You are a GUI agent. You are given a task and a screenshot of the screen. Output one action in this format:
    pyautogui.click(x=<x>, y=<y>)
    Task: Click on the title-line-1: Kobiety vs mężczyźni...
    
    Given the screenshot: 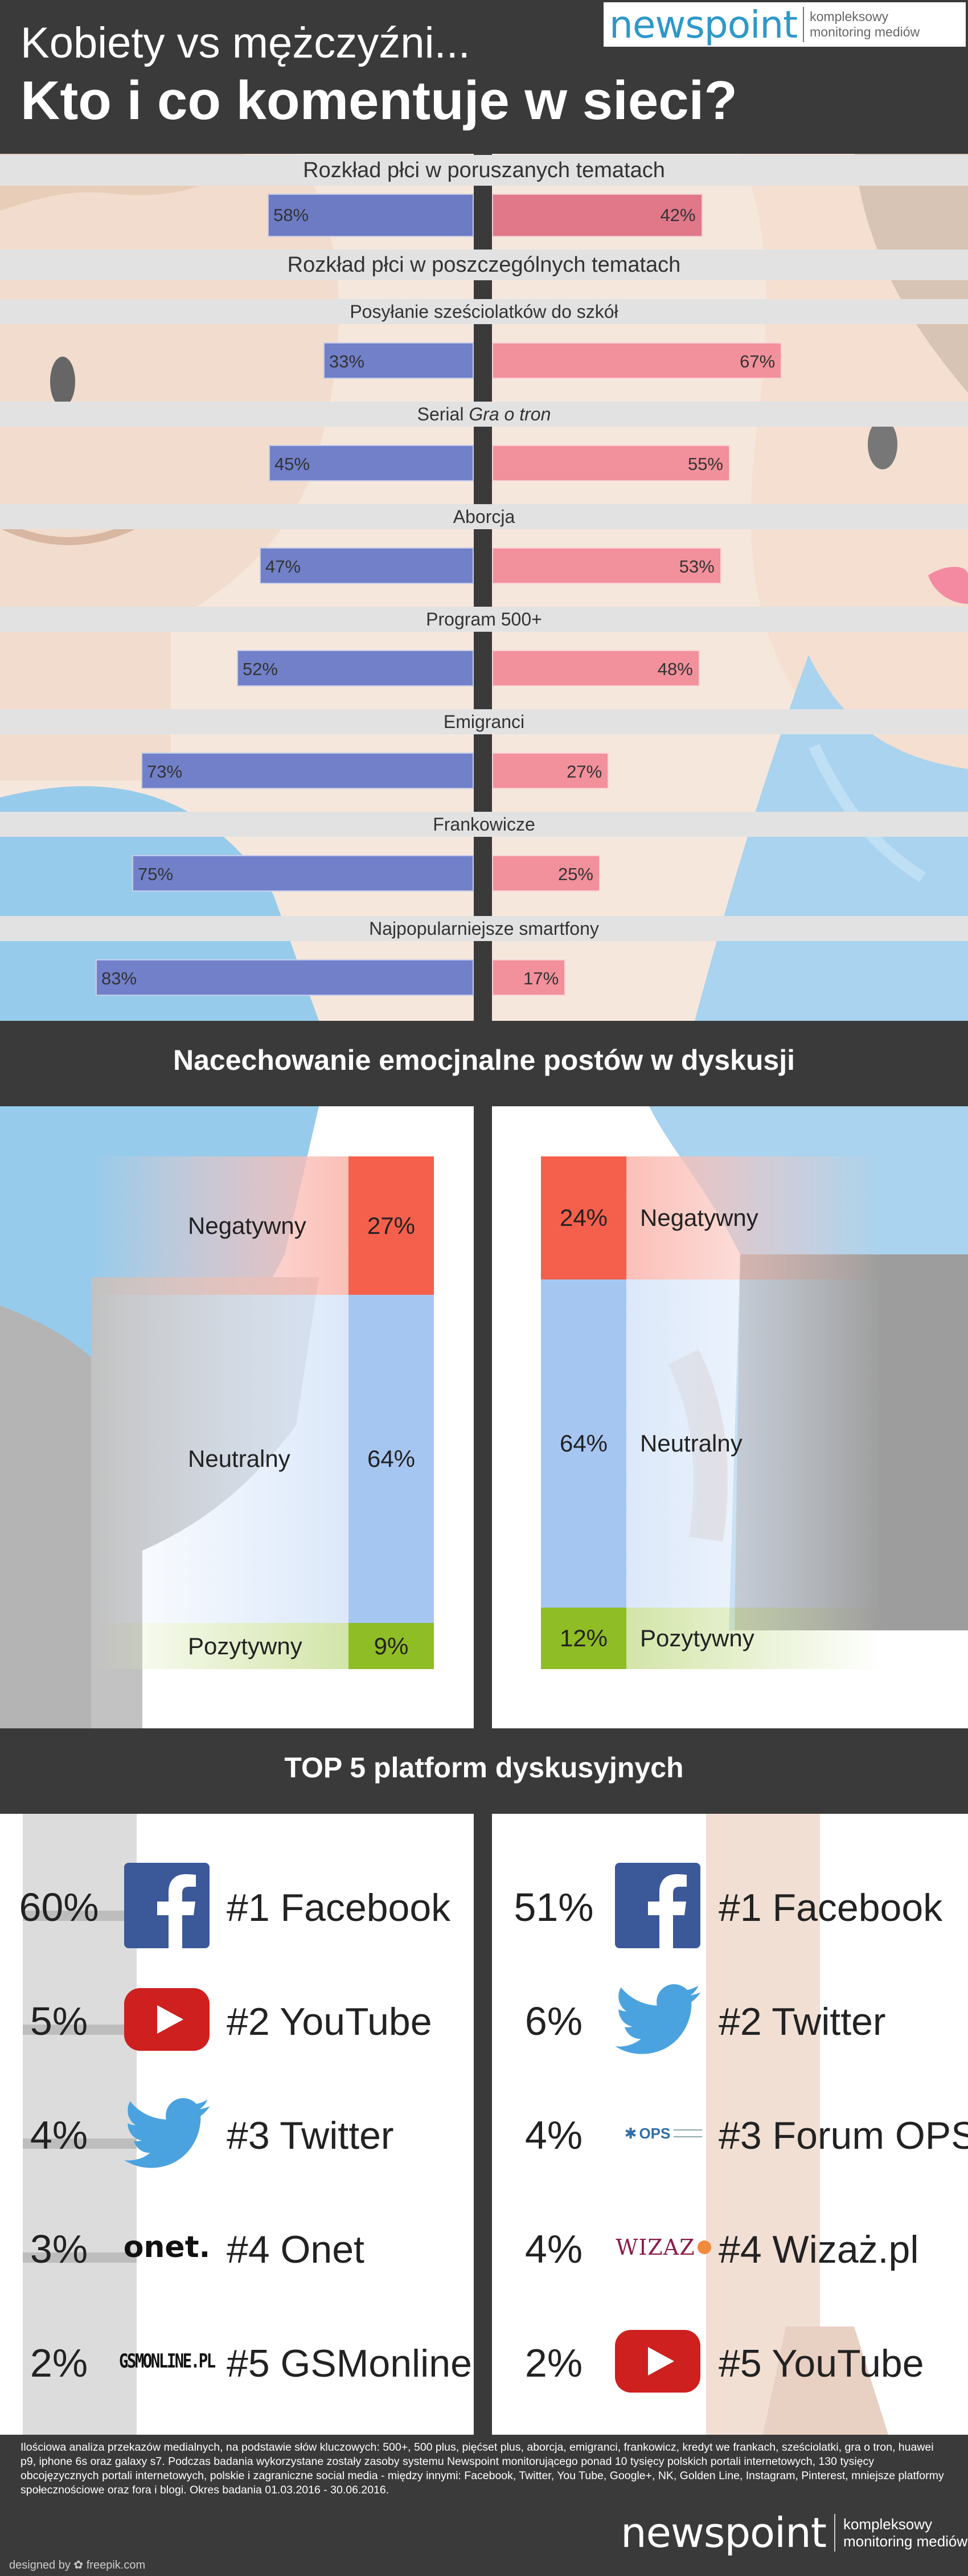 What is the action you would take?
    pyautogui.click(x=245, y=43)
    